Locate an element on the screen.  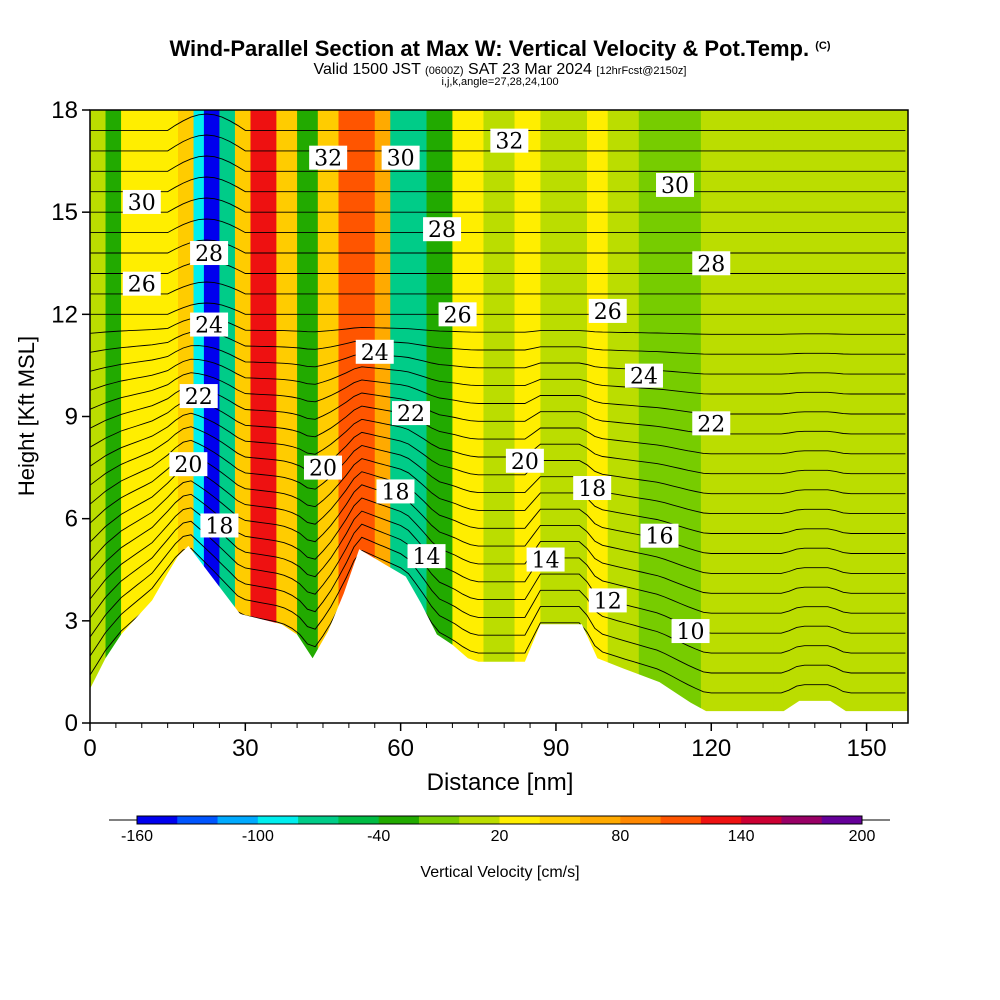
contour-label-6: 18 is located at coordinates (219, 526).